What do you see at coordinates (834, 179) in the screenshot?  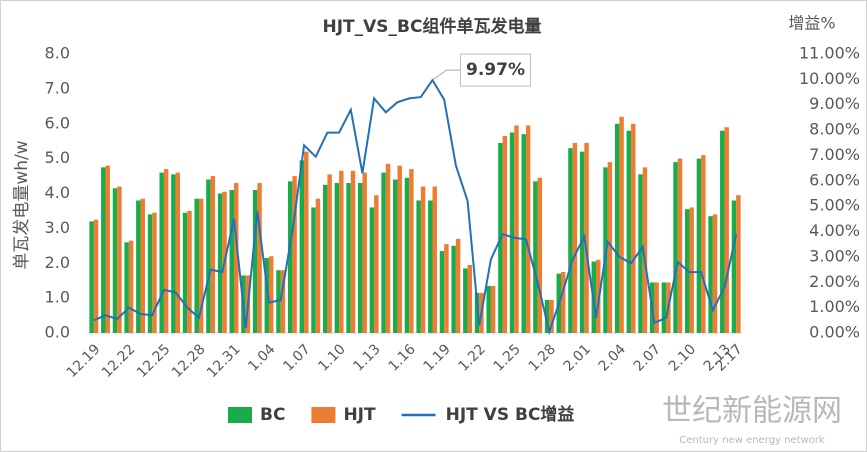 I see `y2-tick-label: 6.00%` at bounding box center [834, 179].